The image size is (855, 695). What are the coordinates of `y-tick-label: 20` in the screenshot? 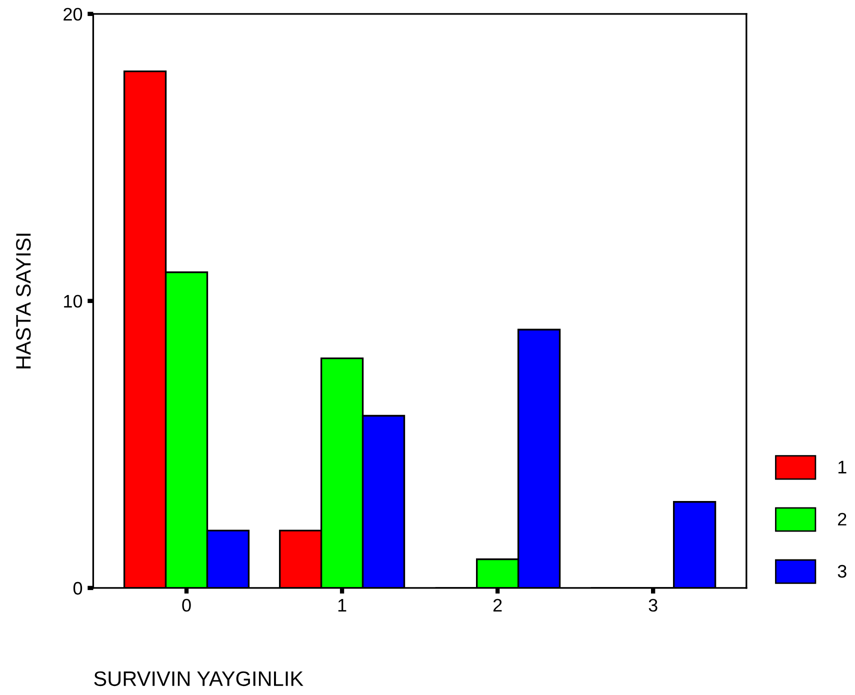 It's located at (73, 14).